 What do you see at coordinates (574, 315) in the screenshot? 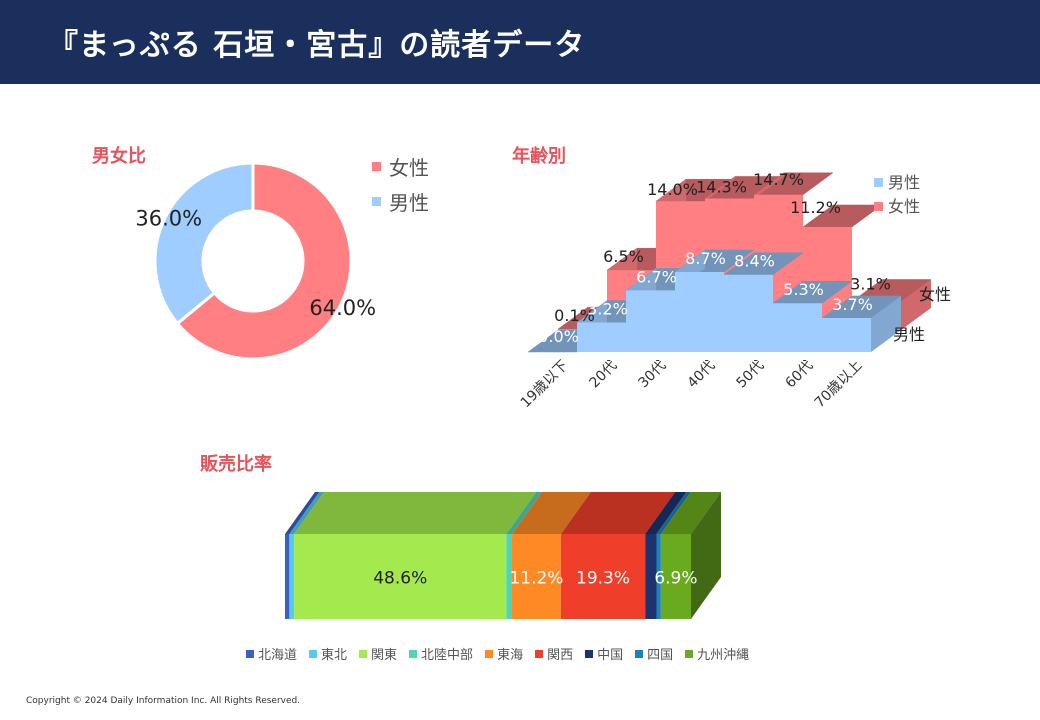
I see `age-female-label-0: 0.1%` at bounding box center [574, 315].